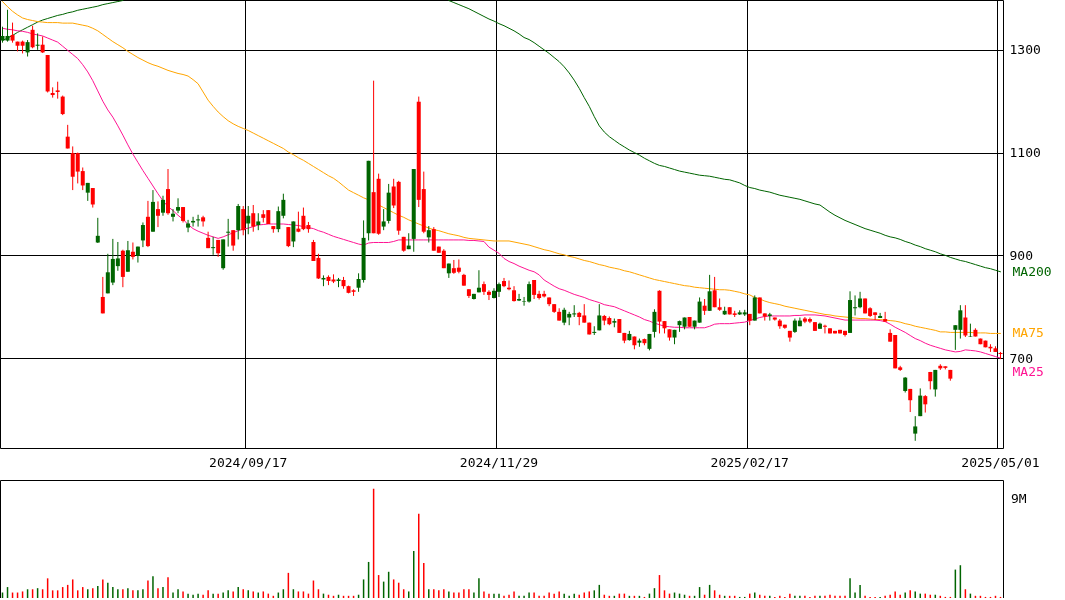 Image resolution: width=1065 pixels, height=600 pixels. What do you see at coordinates (1028, 333) in the screenshot?
I see `series-label: MA75` at bounding box center [1028, 333].